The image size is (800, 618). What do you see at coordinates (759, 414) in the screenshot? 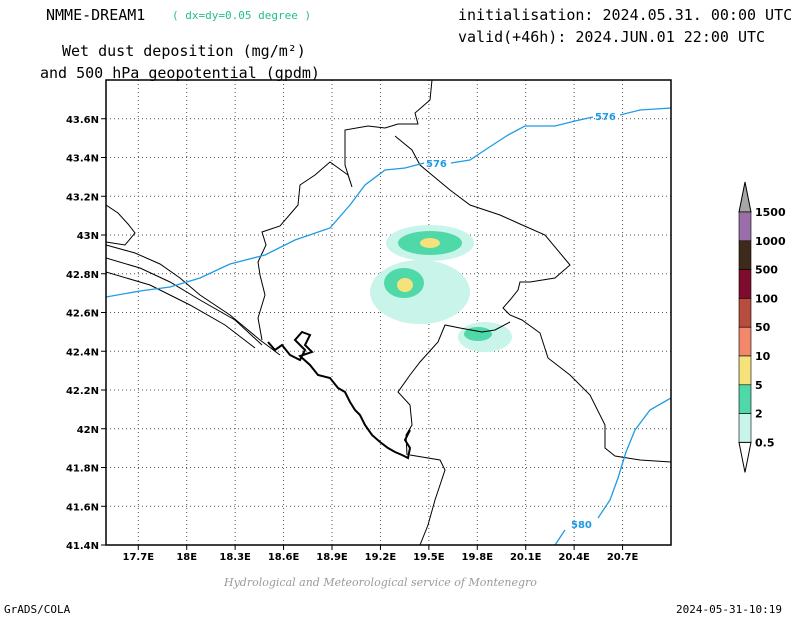
I see `colorbar-level-label: 2` at bounding box center [759, 414].